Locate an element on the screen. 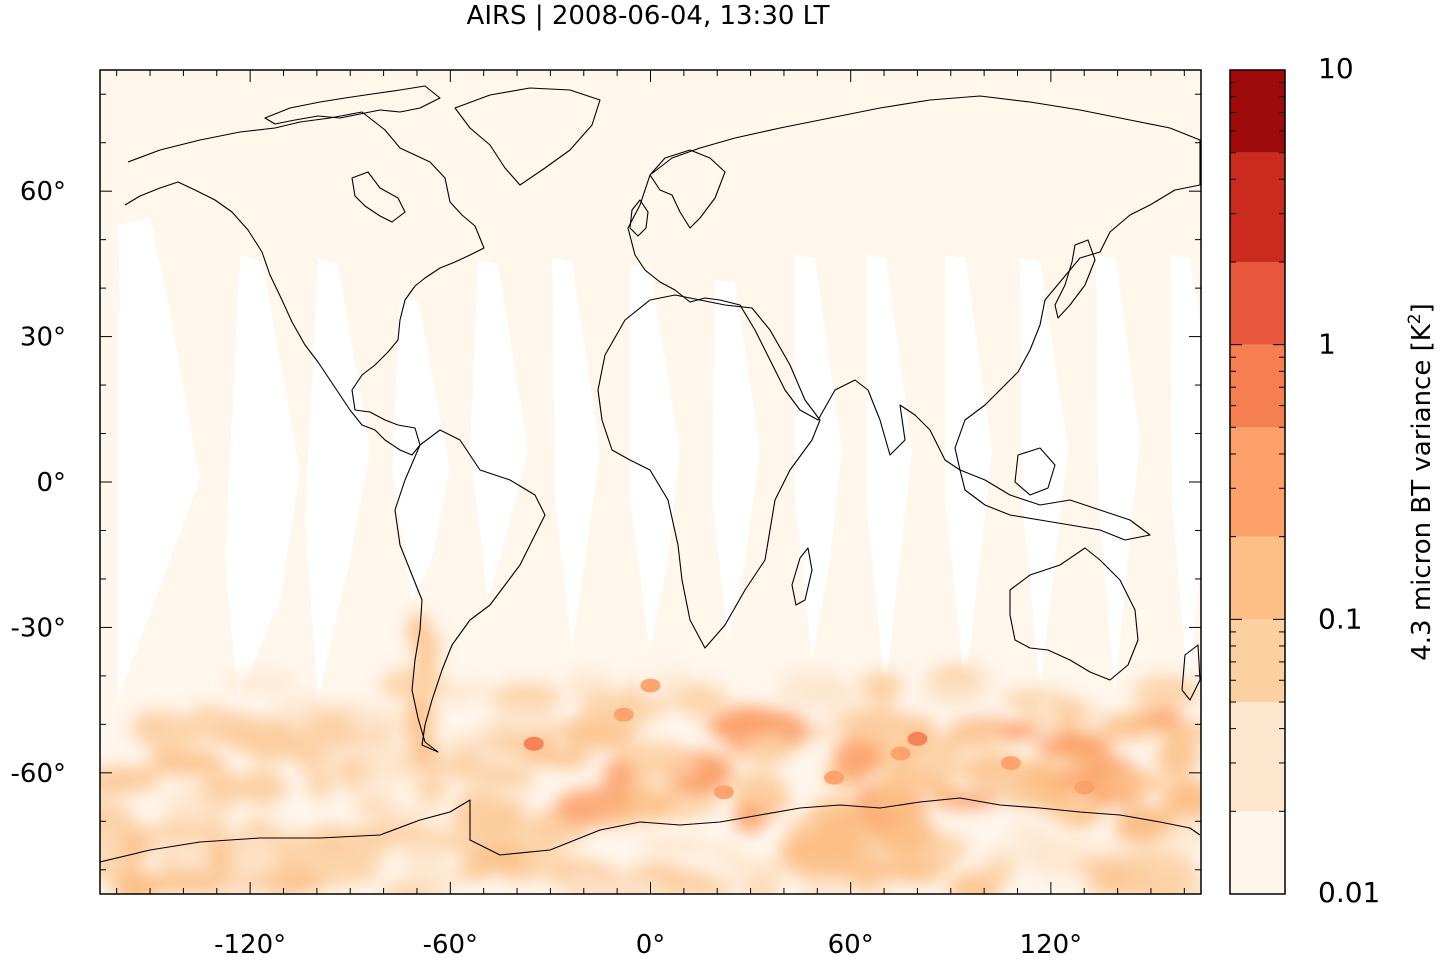 This screenshot has height=960, width=1442. y-tick-labels: 60° 30° 0° -30° -60° is located at coordinates (38, 483).